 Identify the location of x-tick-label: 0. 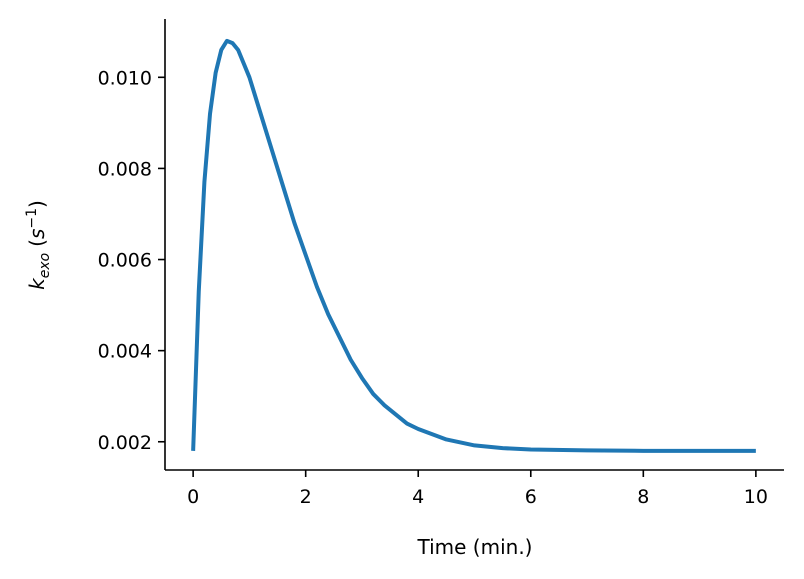
(193, 497).